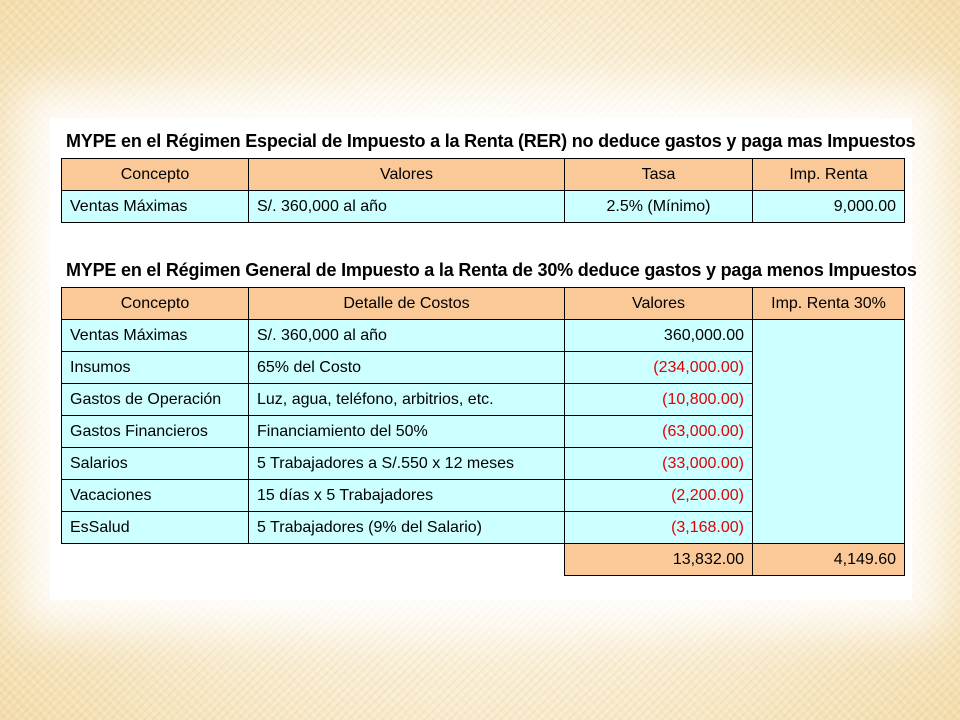  I want to click on table-row: Insumos 65% del Costo (234,000.00), so click(483, 367).